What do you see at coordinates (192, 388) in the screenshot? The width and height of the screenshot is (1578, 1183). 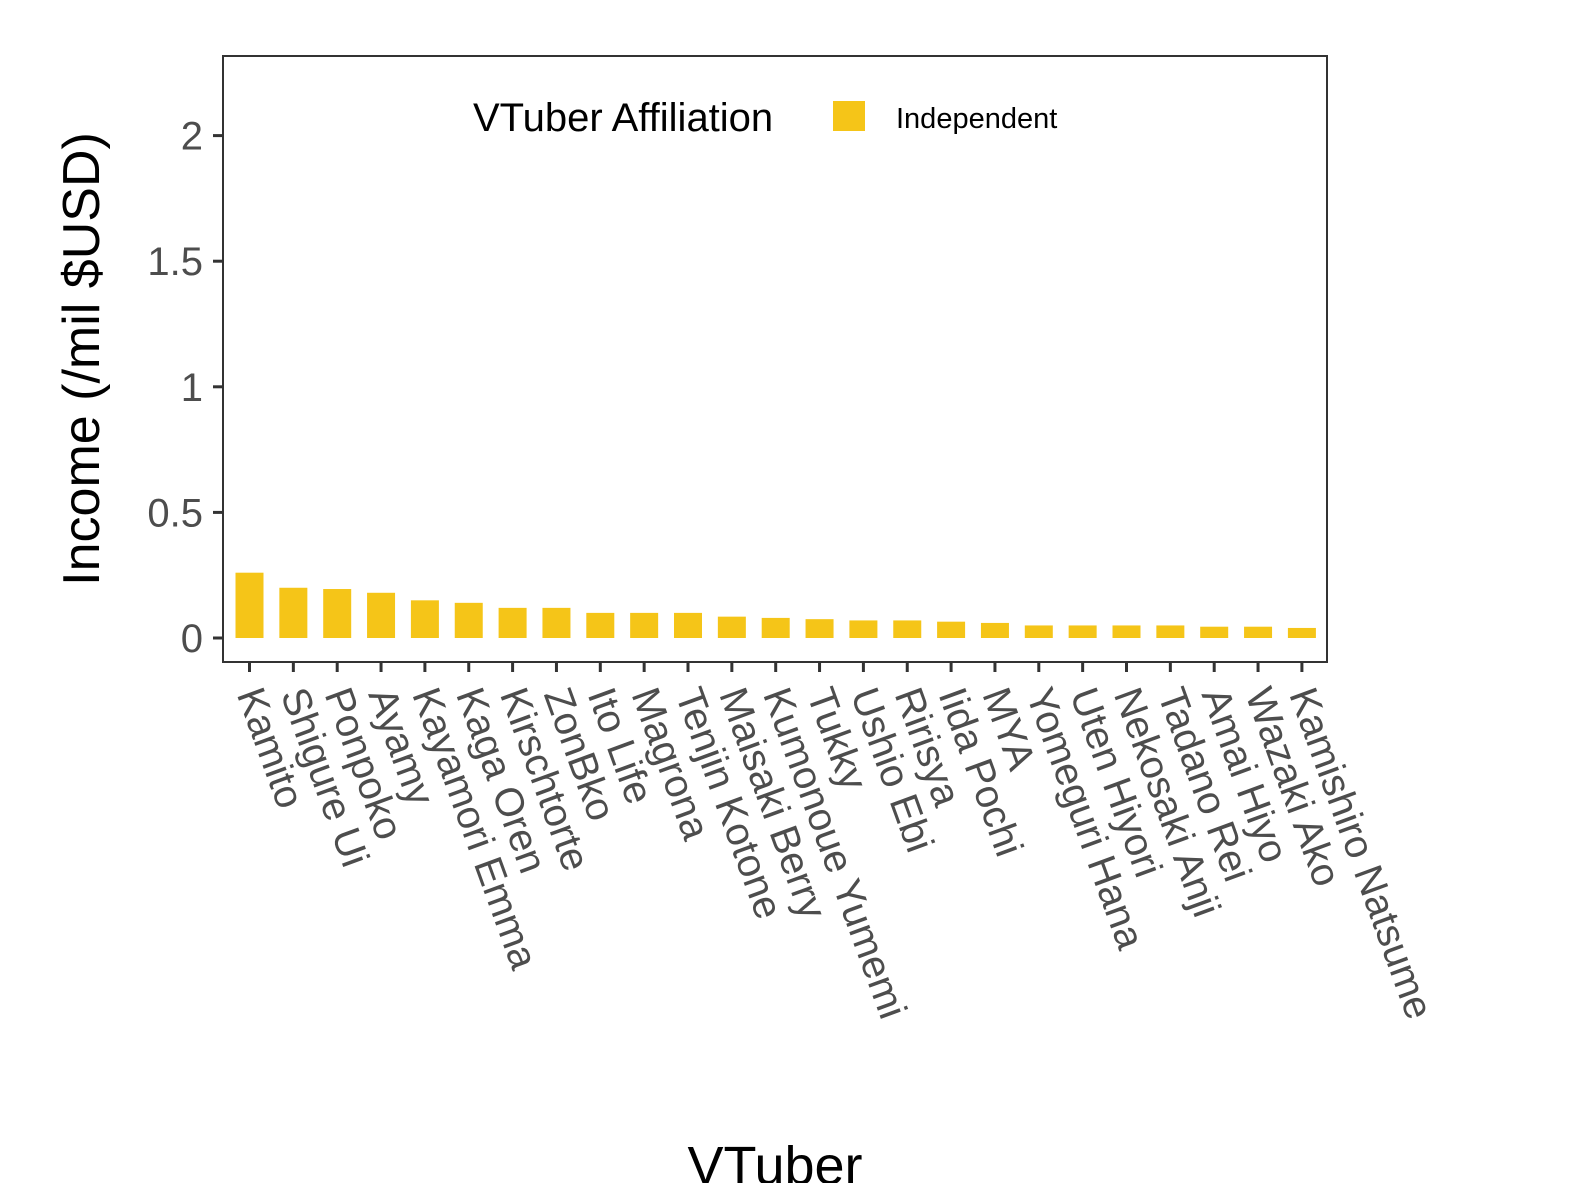 I see `y-tick-label: 1` at bounding box center [192, 388].